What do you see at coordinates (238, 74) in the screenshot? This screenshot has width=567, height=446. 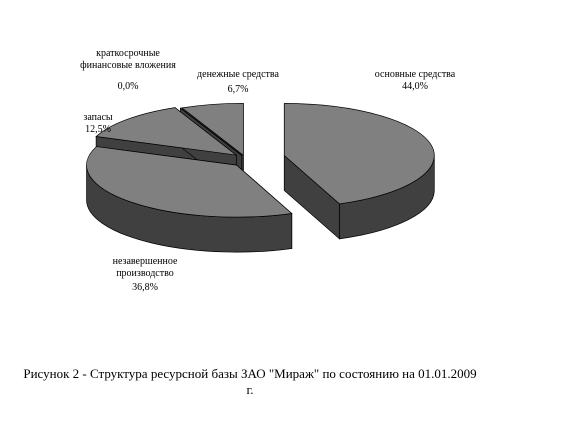 I see `category-label: денежные средства` at bounding box center [238, 74].